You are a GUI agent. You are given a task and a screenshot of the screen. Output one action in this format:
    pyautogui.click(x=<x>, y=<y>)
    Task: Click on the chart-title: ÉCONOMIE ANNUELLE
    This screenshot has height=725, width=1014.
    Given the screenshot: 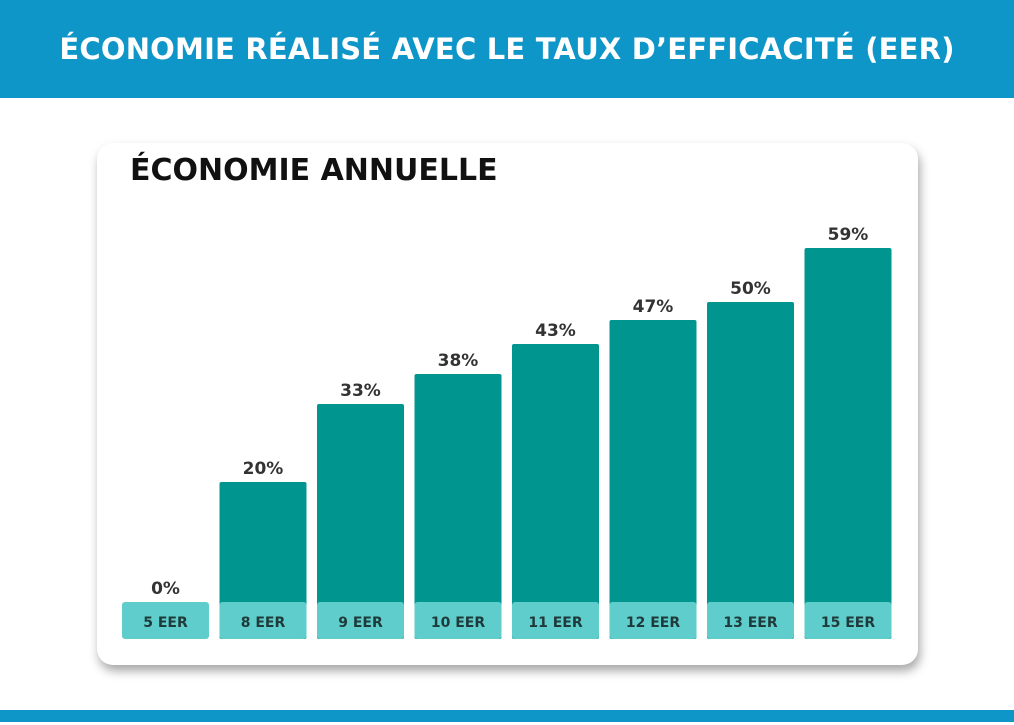 What is the action you would take?
    pyautogui.click(x=314, y=170)
    